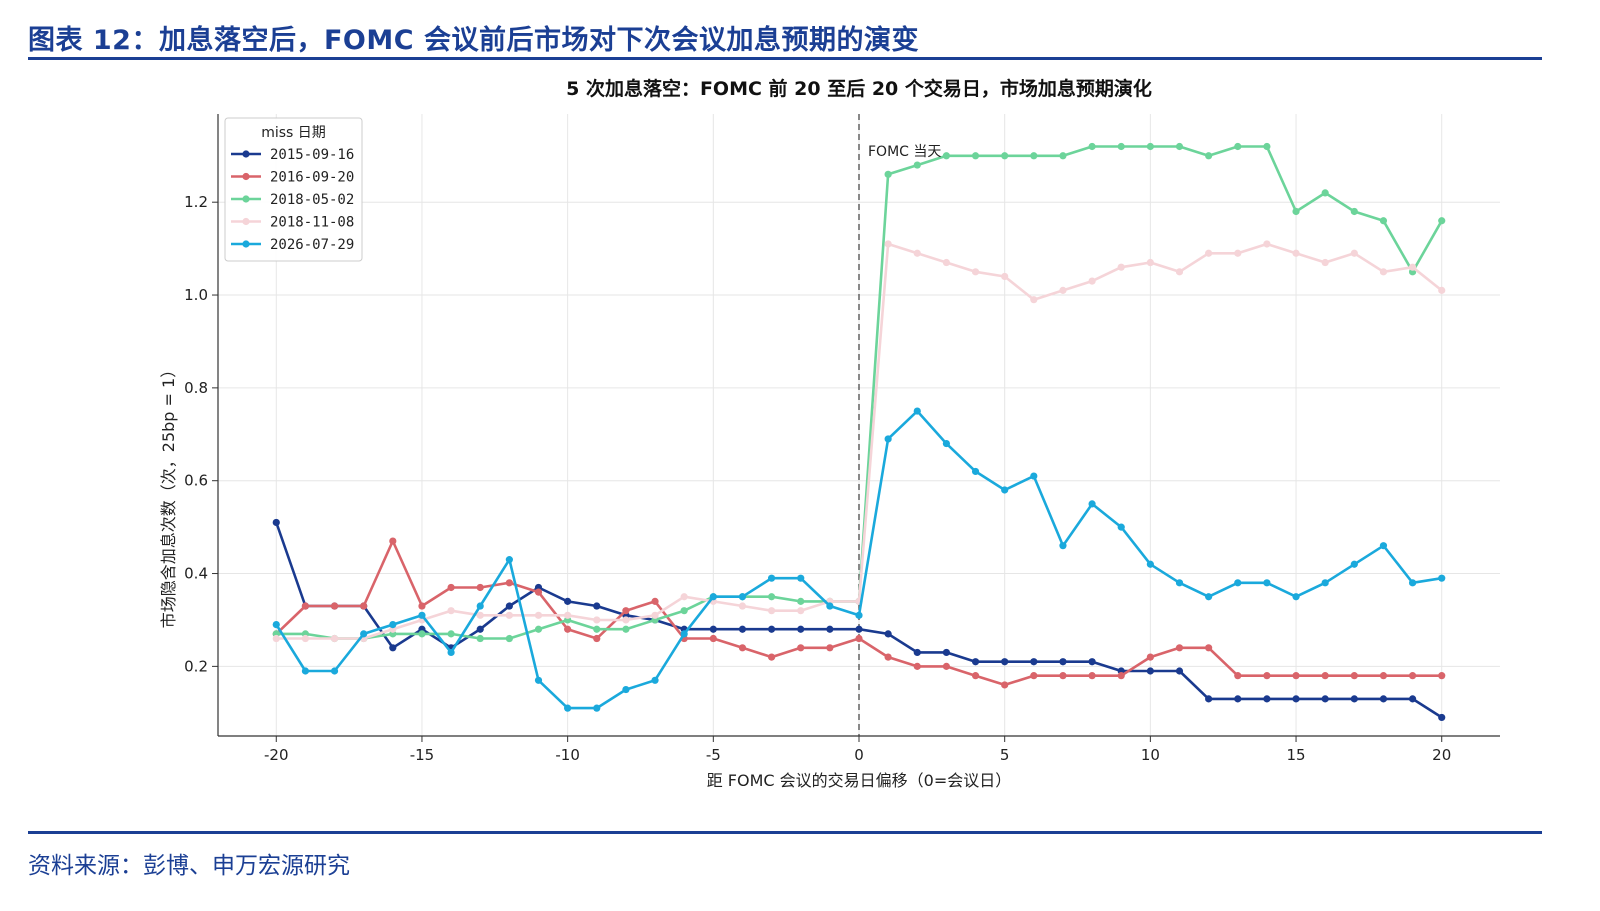  Describe the element at coordinates (859, 755) in the screenshot. I see `x-tick-label: 0` at that location.